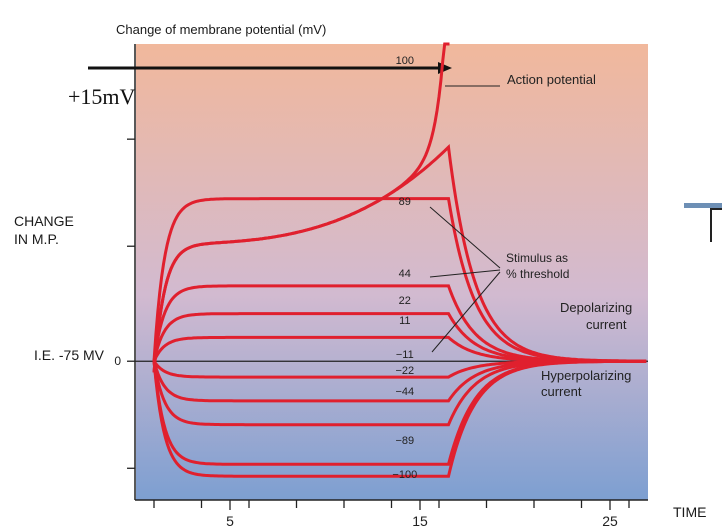 This screenshot has width=722, height=530. Describe the element at coordinates (404, 371) in the screenshot. I see `curve-value-label: −22` at that location.